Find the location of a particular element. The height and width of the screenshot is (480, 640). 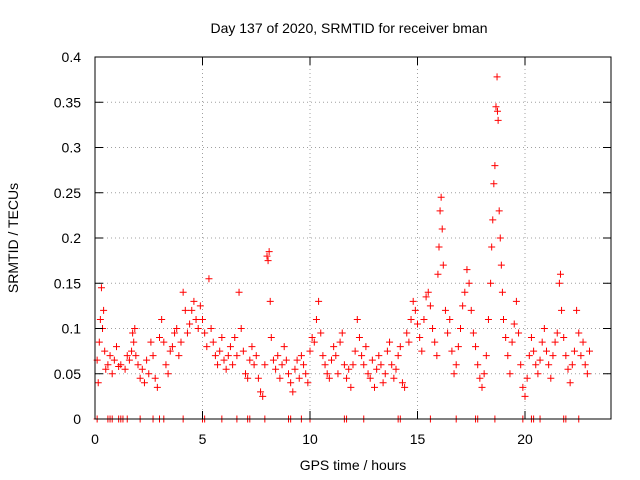

x-tick-label: 20 is located at coordinates (525, 439).